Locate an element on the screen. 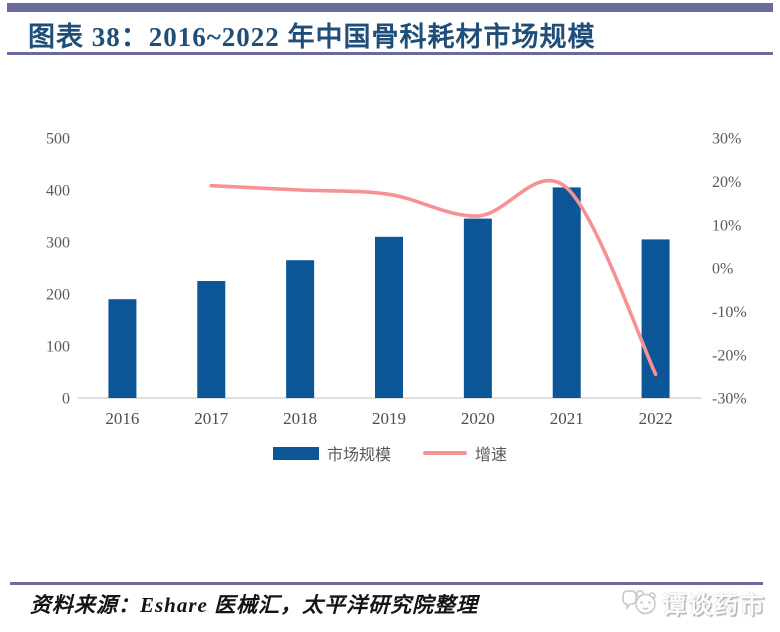  left-axis-tick: 400 is located at coordinates (58, 191).